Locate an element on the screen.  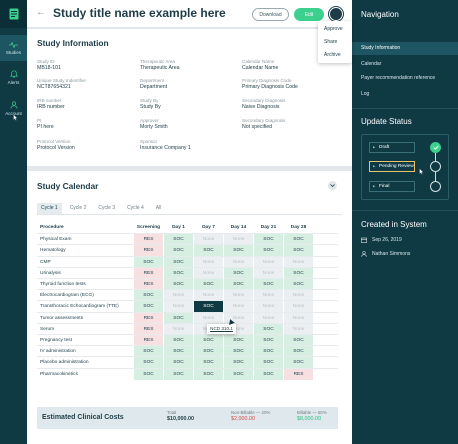
rail-item-account: Account is located at coordinates (13, 108).